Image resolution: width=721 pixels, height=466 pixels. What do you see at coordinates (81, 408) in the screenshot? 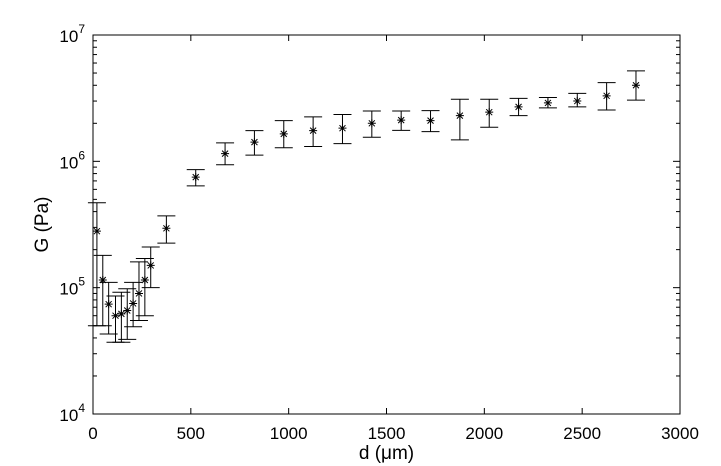
I see `y-tick-exponent: 4` at bounding box center [81, 408].